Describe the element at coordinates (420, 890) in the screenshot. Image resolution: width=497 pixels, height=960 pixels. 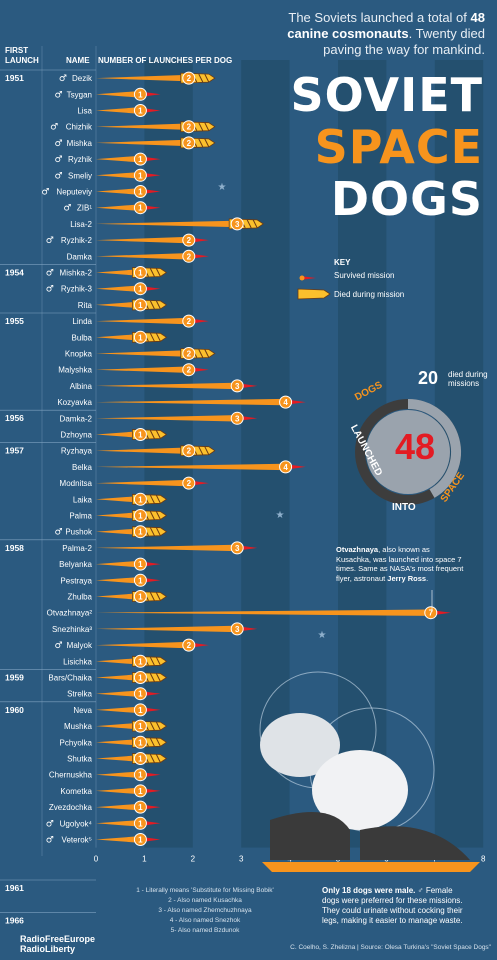
I see `male-icon-inline: ♂` at that location.